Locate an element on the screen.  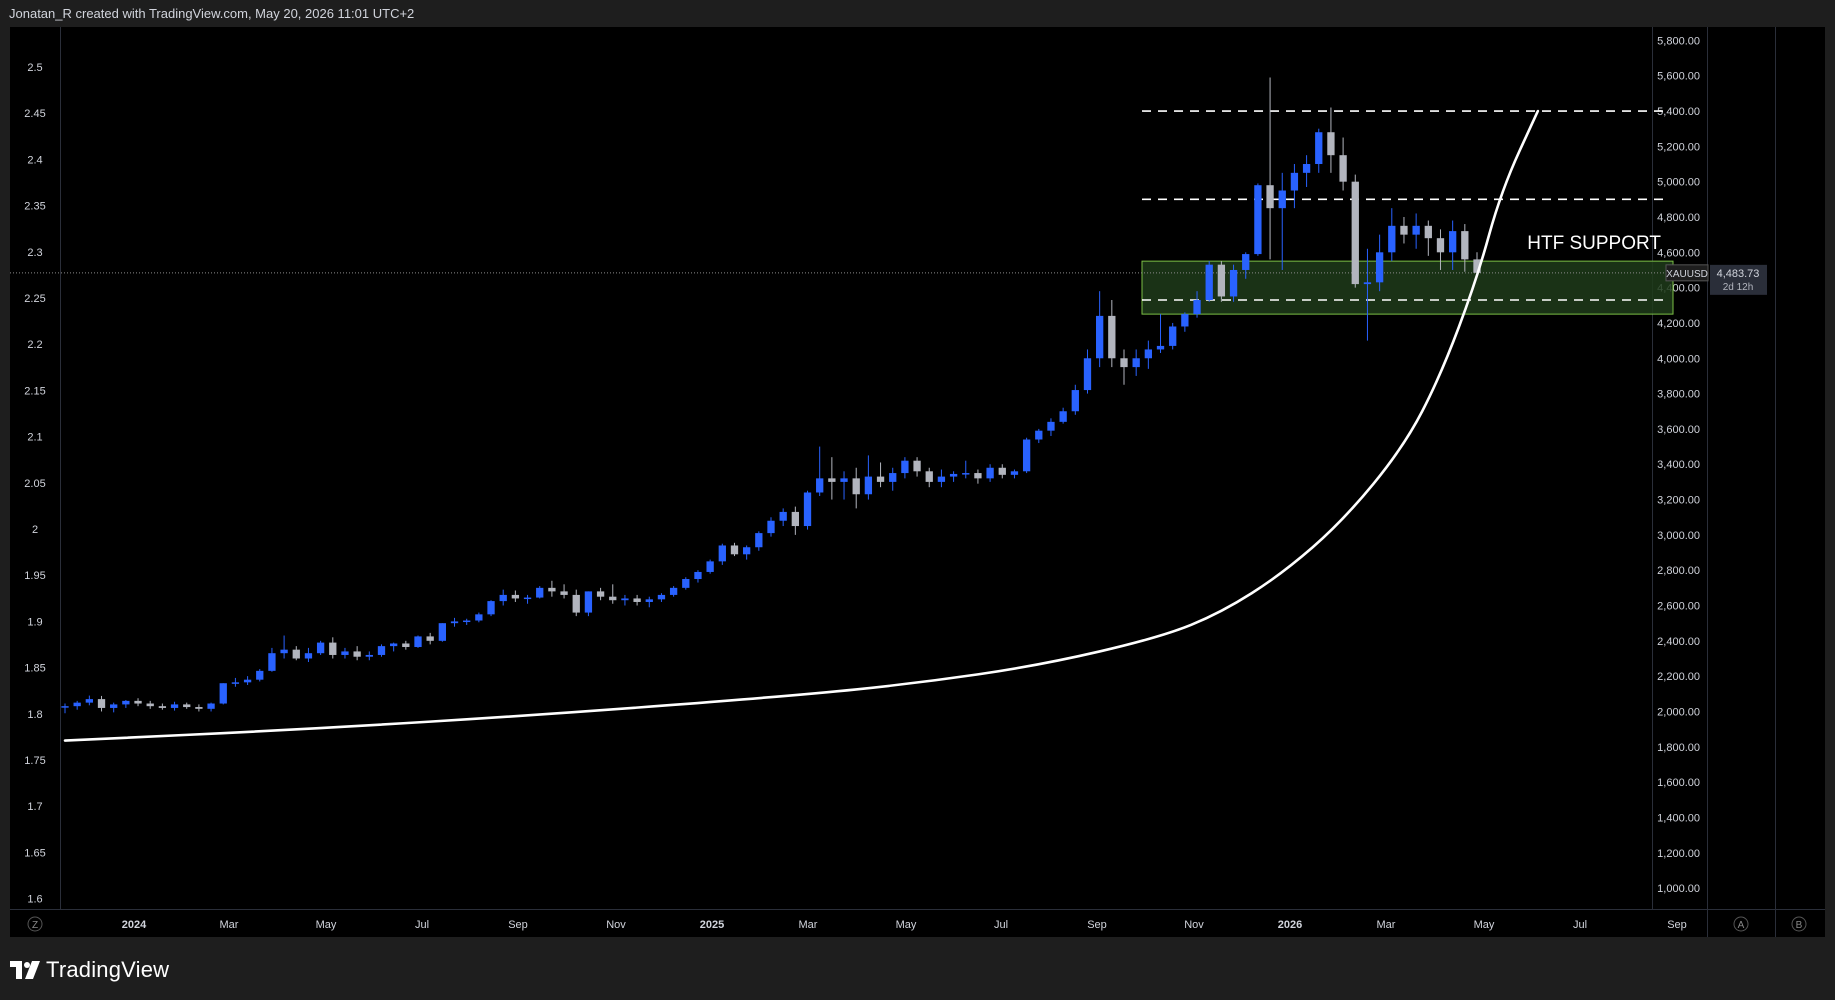
time-axis-tick-label: May is located at coordinates (1484, 925).